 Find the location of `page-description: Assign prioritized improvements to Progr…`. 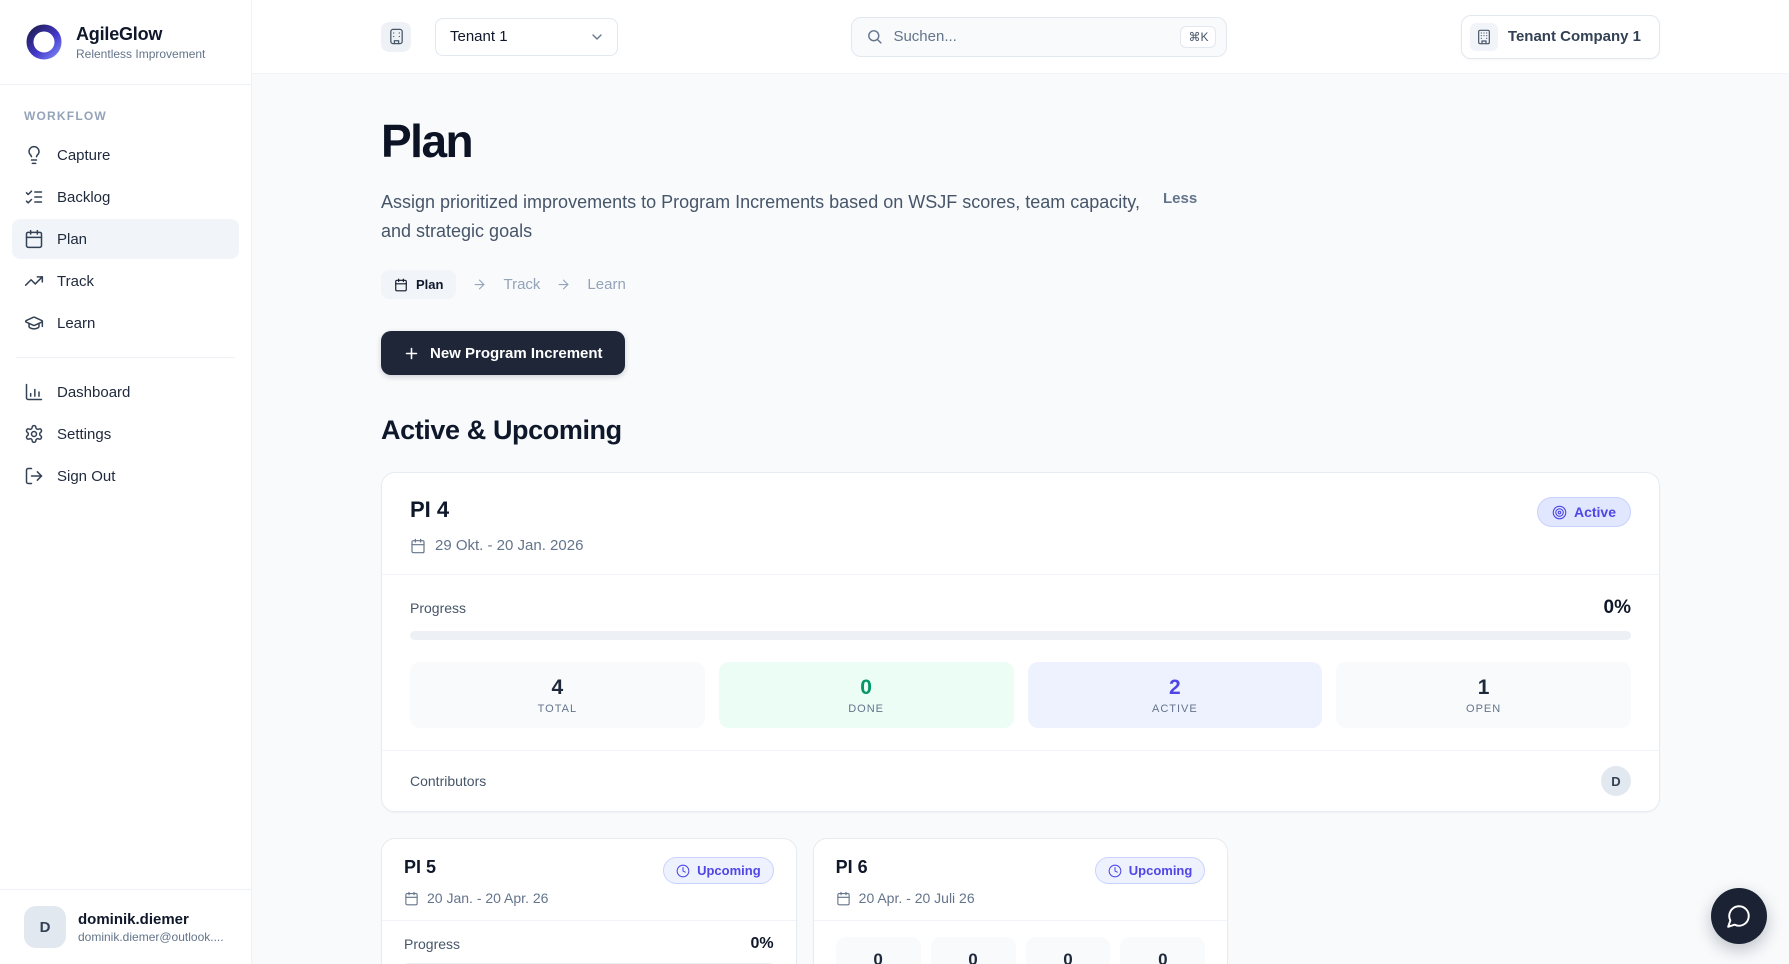

page-description: Assign prioritized improvements to Progr… is located at coordinates (760, 216).